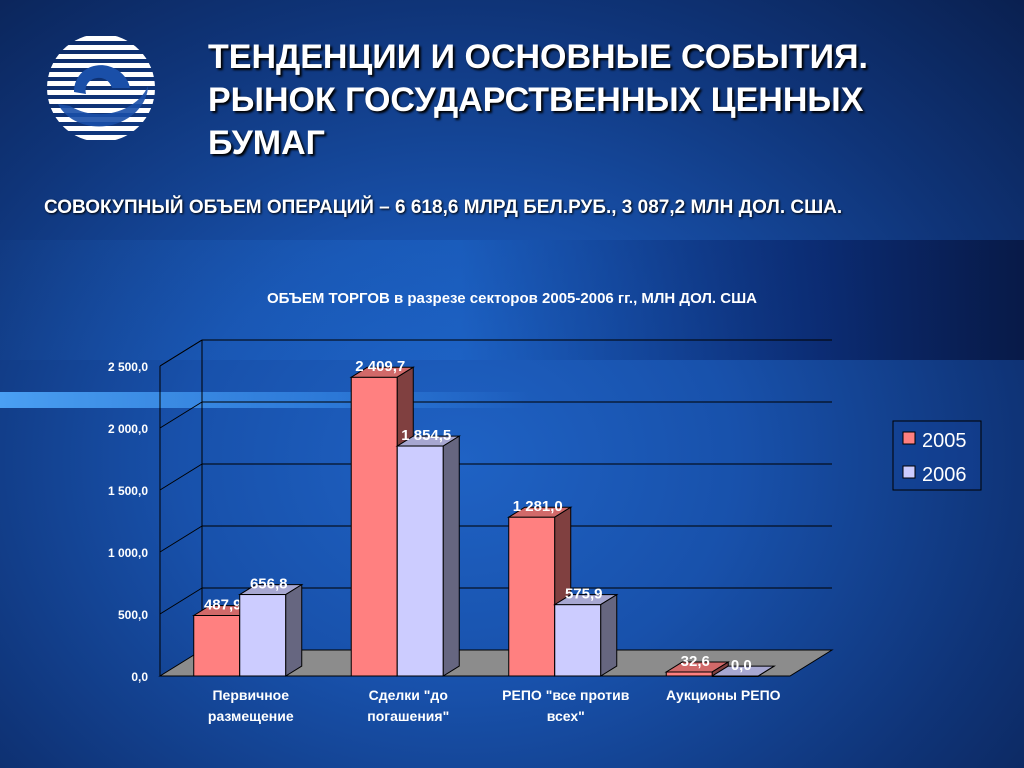 This screenshot has width=1024, height=768. What do you see at coordinates (584, 594) in the screenshot?
I see `data-label: 575,9` at bounding box center [584, 594].